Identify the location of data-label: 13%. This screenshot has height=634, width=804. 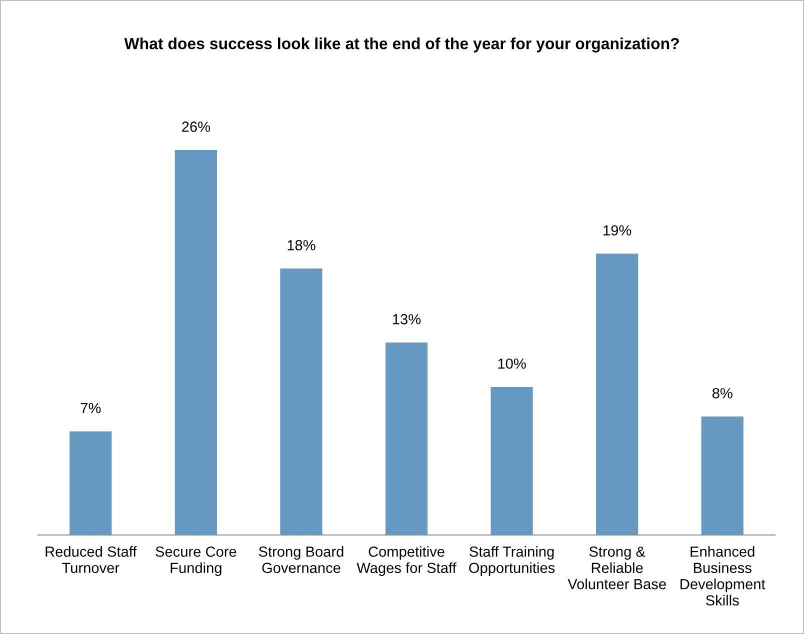
(407, 319).